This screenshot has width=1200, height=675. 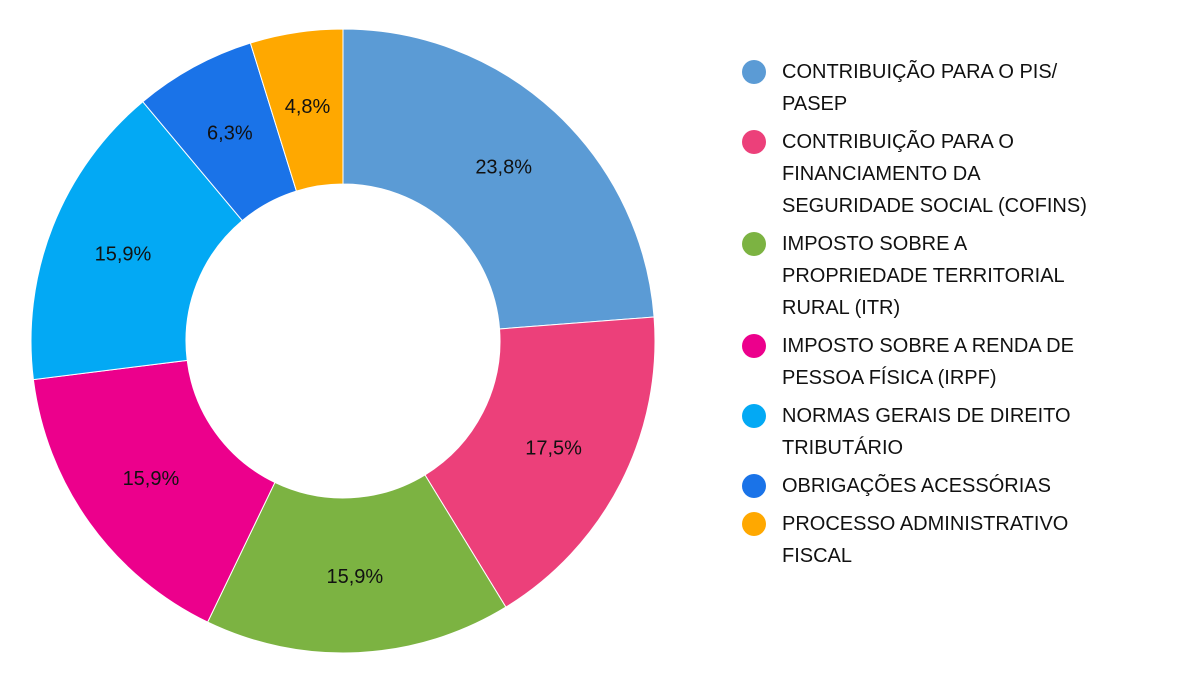 What do you see at coordinates (815, 104) in the screenshot?
I see `legend-label-line: PASEP` at bounding box center [815, 104].